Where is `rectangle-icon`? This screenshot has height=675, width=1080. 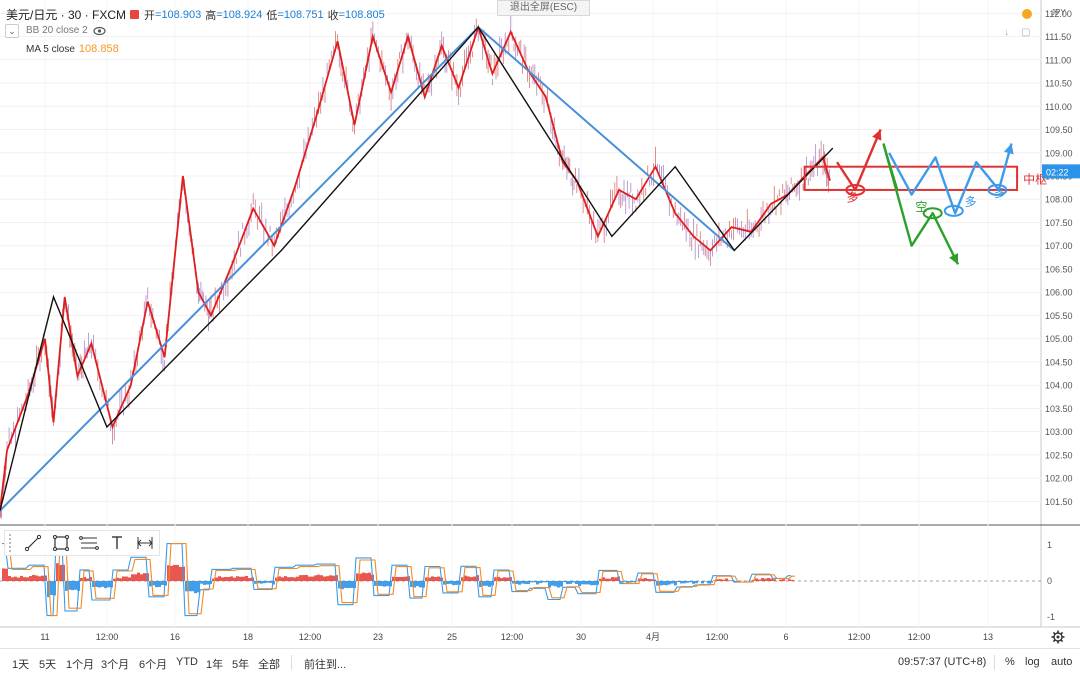
rectangle-icon is located at coordinates (61, 543).